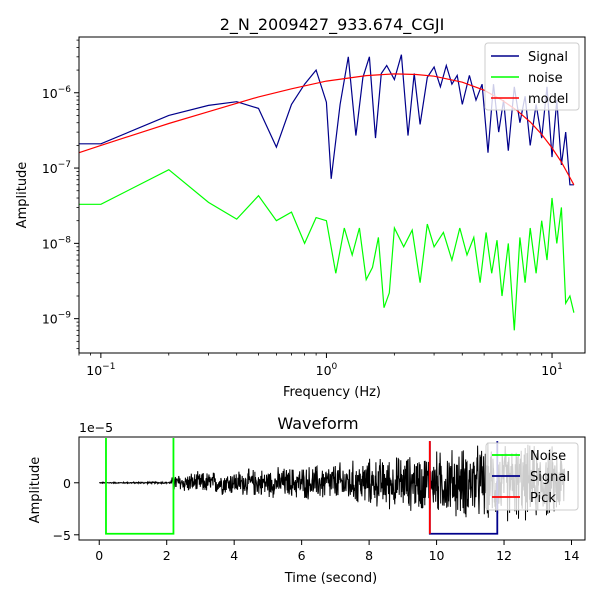 This screenshot has width=600, height=600. Describe the element at coordinates (552, 370) in the screenshot. I see `x-tick-label: 10¹` at that location.